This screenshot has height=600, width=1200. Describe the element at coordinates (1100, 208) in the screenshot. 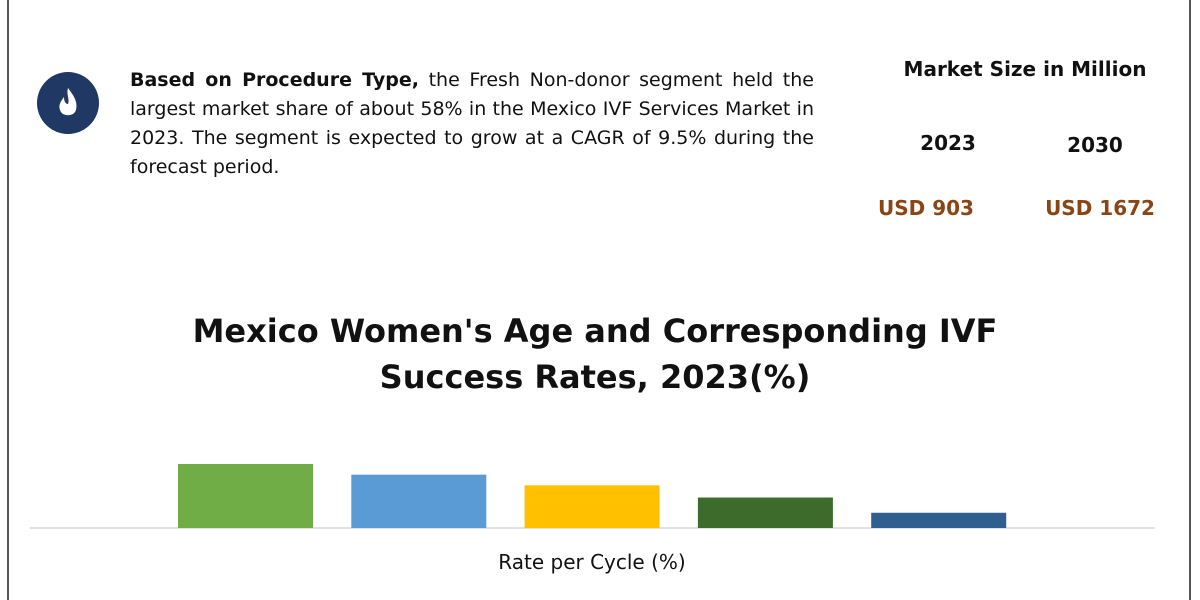

I see `market-value: USD 1672` at that location.